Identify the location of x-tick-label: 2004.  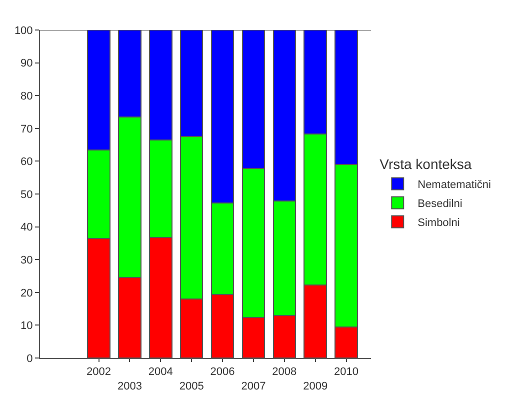
(160, 372).